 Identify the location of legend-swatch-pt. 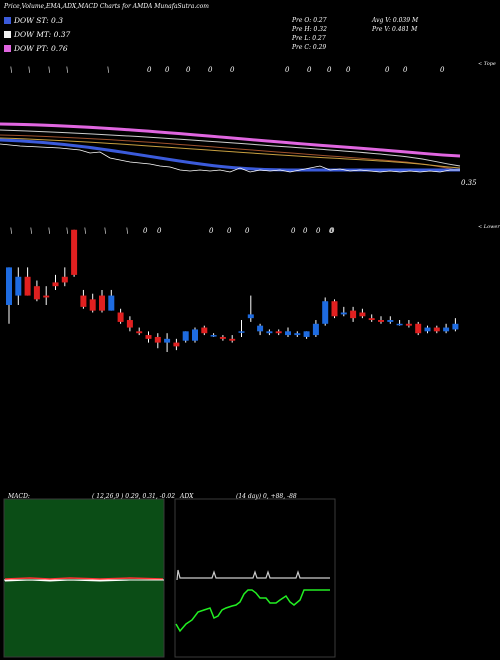
(7, 48).